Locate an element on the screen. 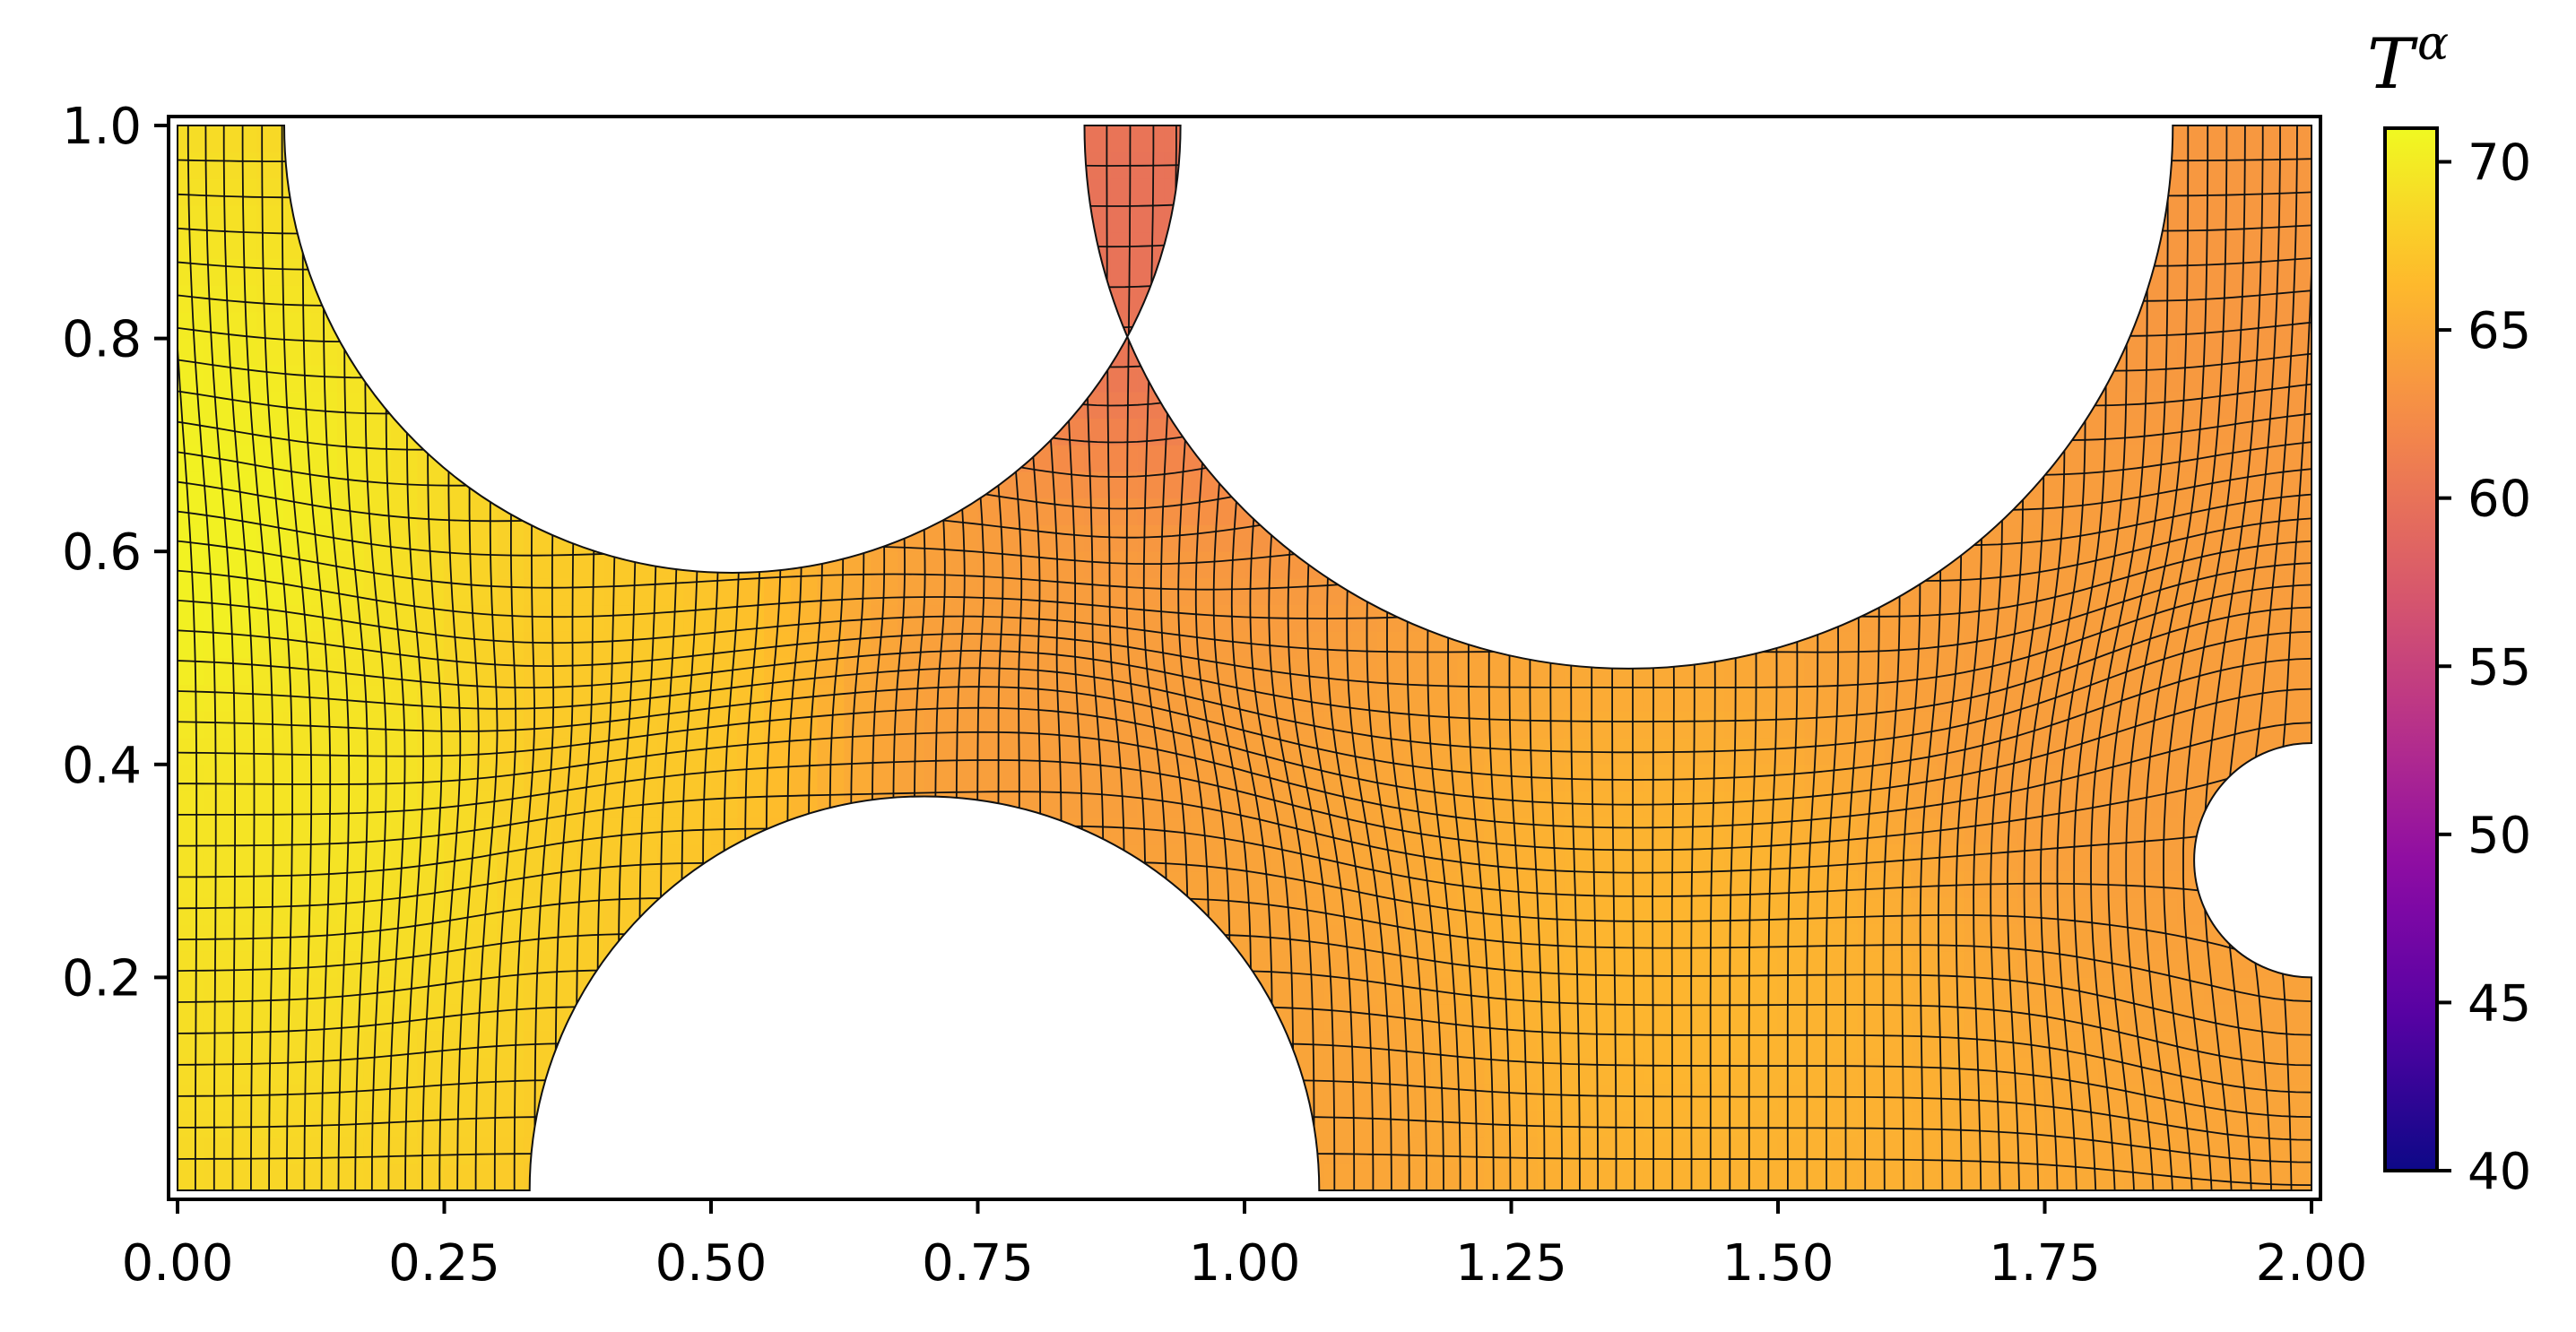 Image resolution: width=2576 pixels, height=1332 pixels. x-axis: 0.00 0.25 0.50 0.75 1.00 1.25 1.50 1.75 2.00 is located at coordinates (1244, 1246).